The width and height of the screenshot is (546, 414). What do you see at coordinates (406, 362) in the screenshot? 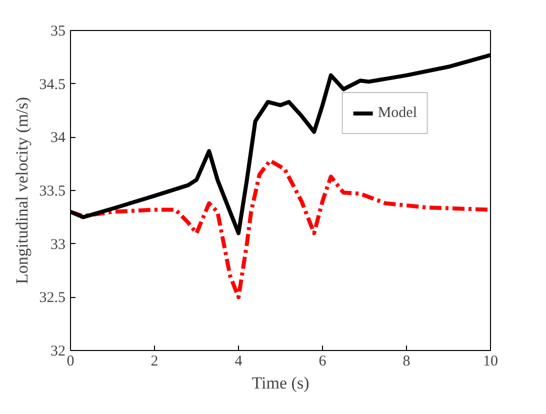
I see `x-tick-label: 8` at bounding box center [406, 362].